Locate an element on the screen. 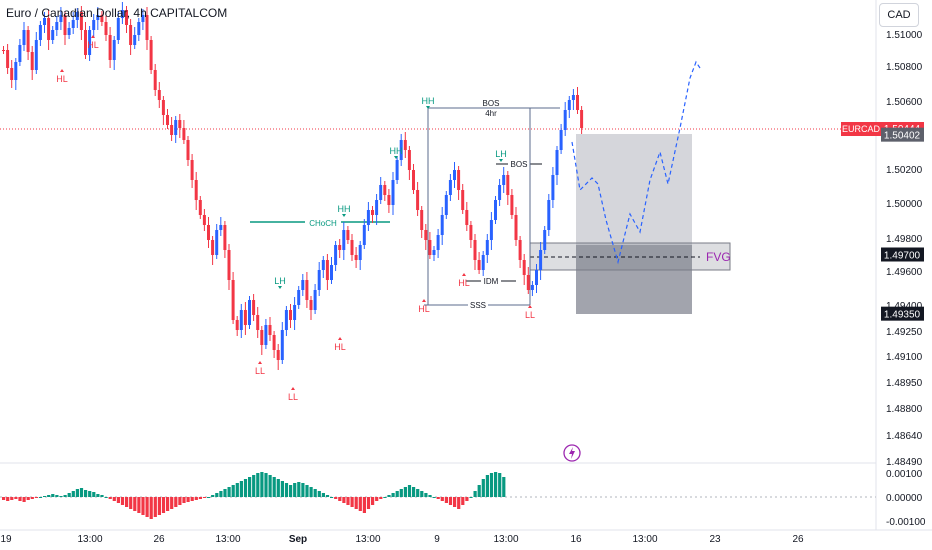 The height and width of the screenshot is (550, 932). time-axis: 19 13:00 26 13:00 Sep 13:00 9 13:00 16 13:00 23 26 is located at coordinates (402, 539).